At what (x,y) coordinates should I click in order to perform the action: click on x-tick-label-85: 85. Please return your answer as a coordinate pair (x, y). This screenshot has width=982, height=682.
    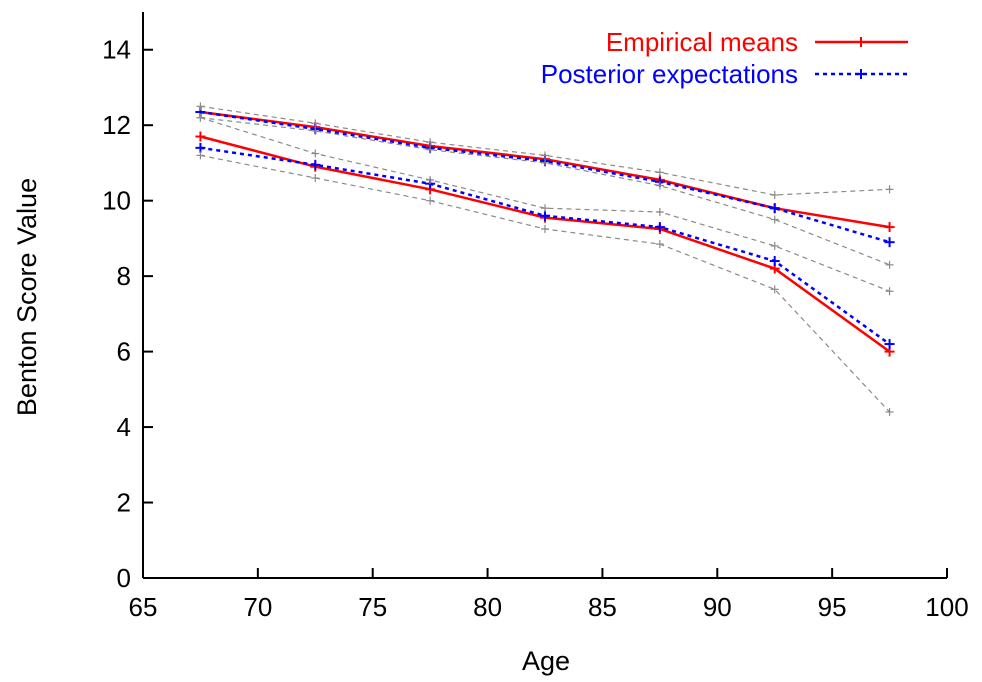
    Looking at the image, I should click on (602, 607).